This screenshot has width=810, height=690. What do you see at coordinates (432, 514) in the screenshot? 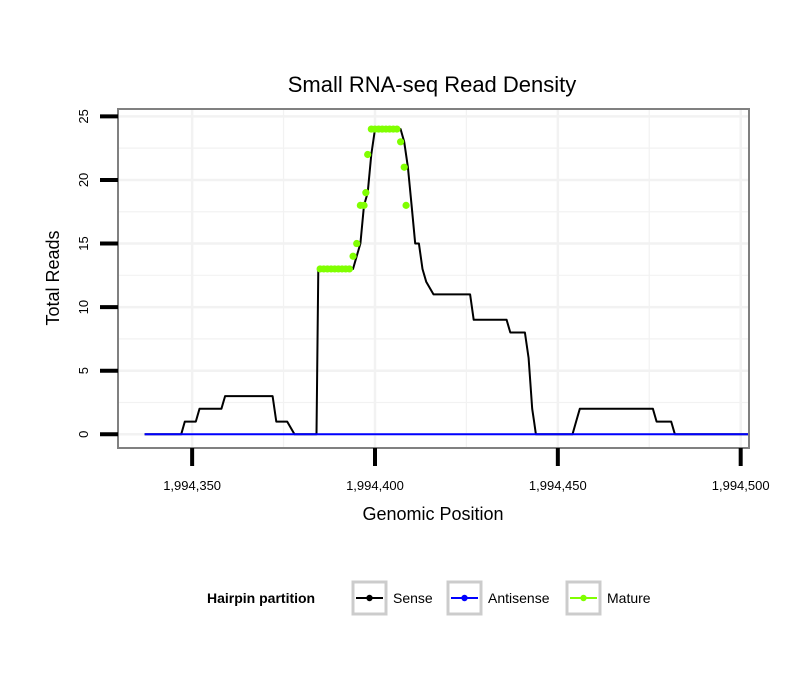
I see `x-axis-title: Genomic Position` at bounding box center [432, 514].